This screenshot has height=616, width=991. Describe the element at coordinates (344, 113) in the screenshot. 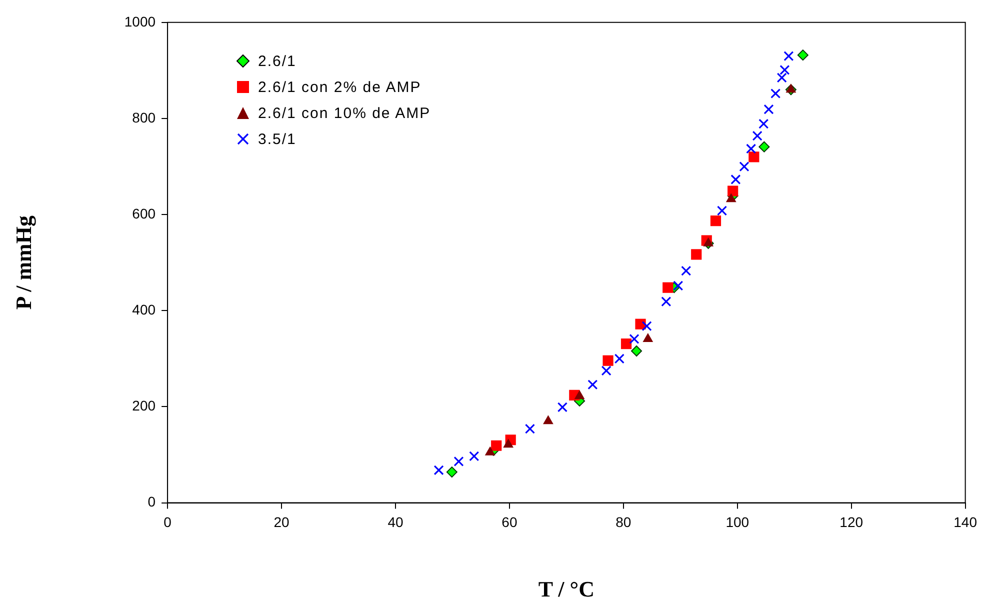

I see `legend-label: 2.6/1 con 10% de AMP` at that location.